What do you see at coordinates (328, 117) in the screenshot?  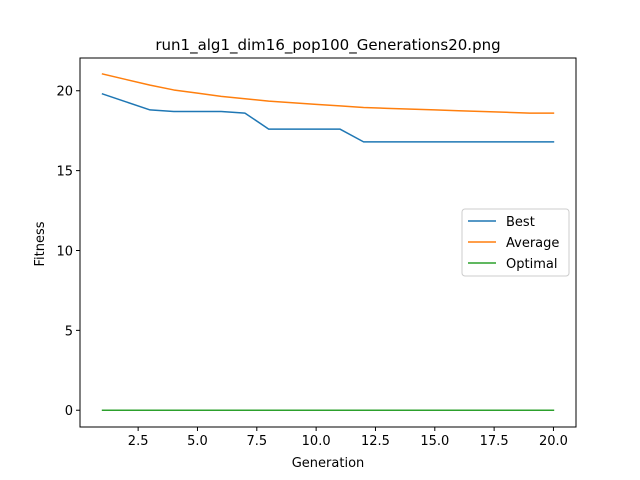 I see `series-line-best` at bounding box center [328, 117].